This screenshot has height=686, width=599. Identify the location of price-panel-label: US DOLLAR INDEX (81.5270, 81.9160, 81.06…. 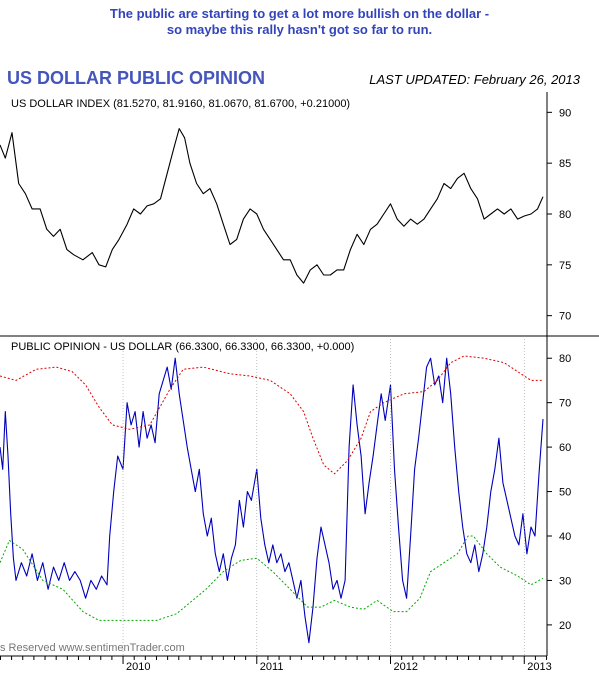
(180, 104).